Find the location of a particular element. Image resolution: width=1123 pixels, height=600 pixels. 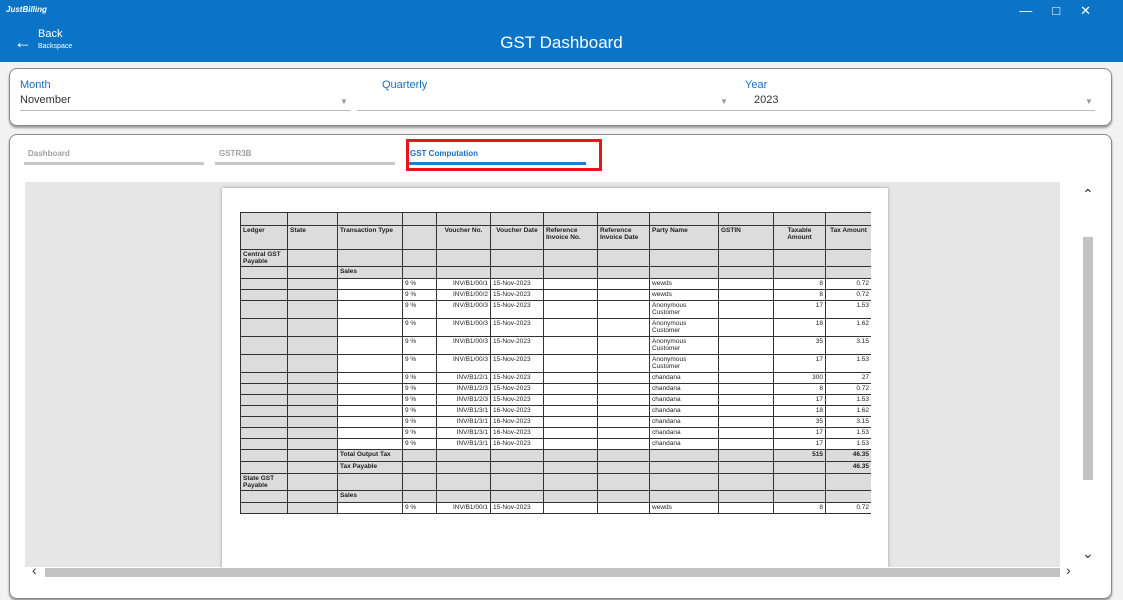

table-cell: INV/B1/3/1 is located at coordinates (463, 411).